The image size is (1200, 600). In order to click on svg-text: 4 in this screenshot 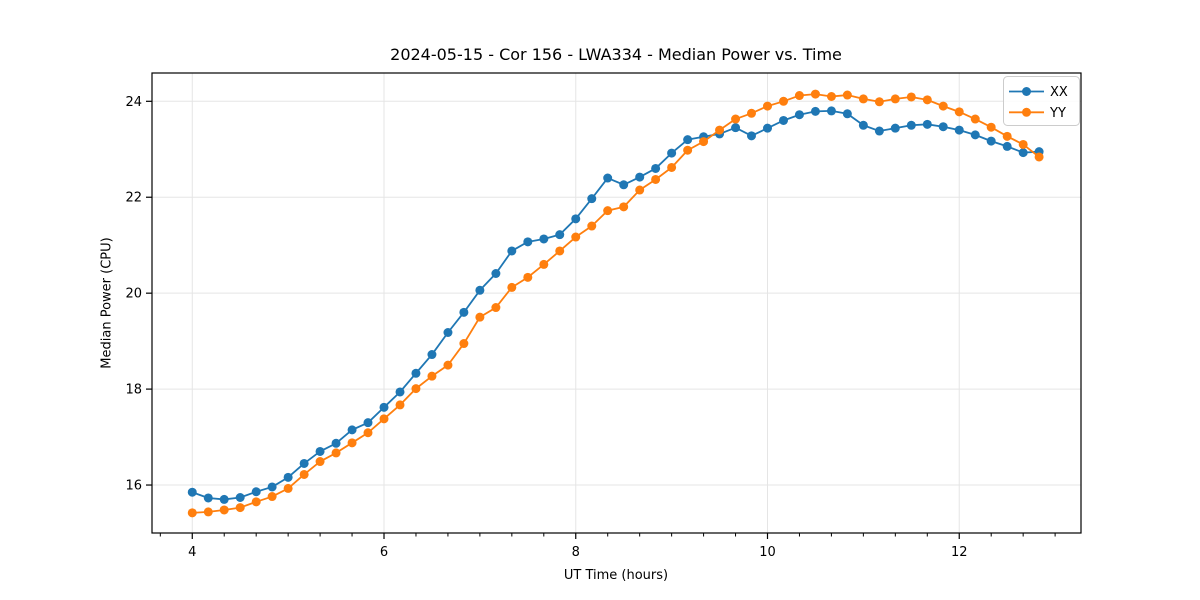, I will do `click(192, 552)`.